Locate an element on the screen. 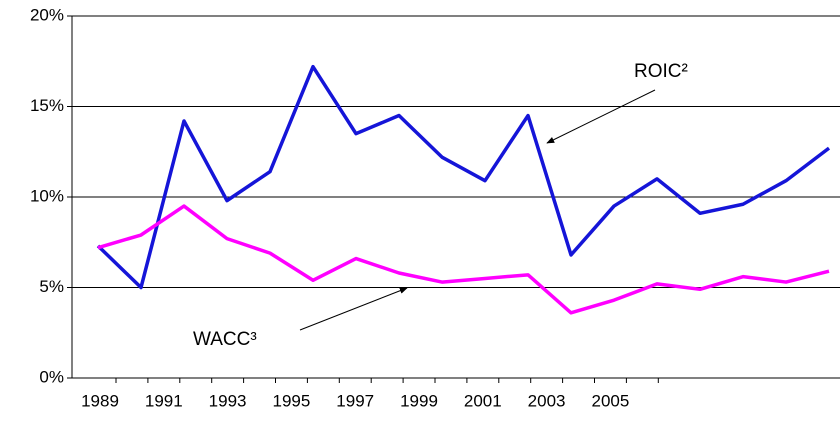  x-tick-label: 2005 is located at coordinates (610, 400).